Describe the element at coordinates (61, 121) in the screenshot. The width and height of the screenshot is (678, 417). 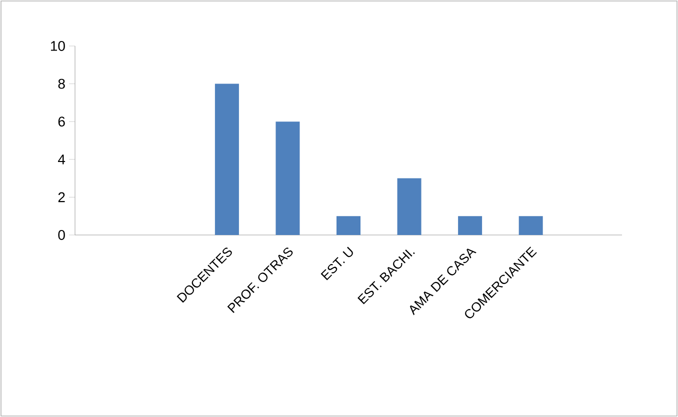
I see `y-tick-label: 6` at that location.